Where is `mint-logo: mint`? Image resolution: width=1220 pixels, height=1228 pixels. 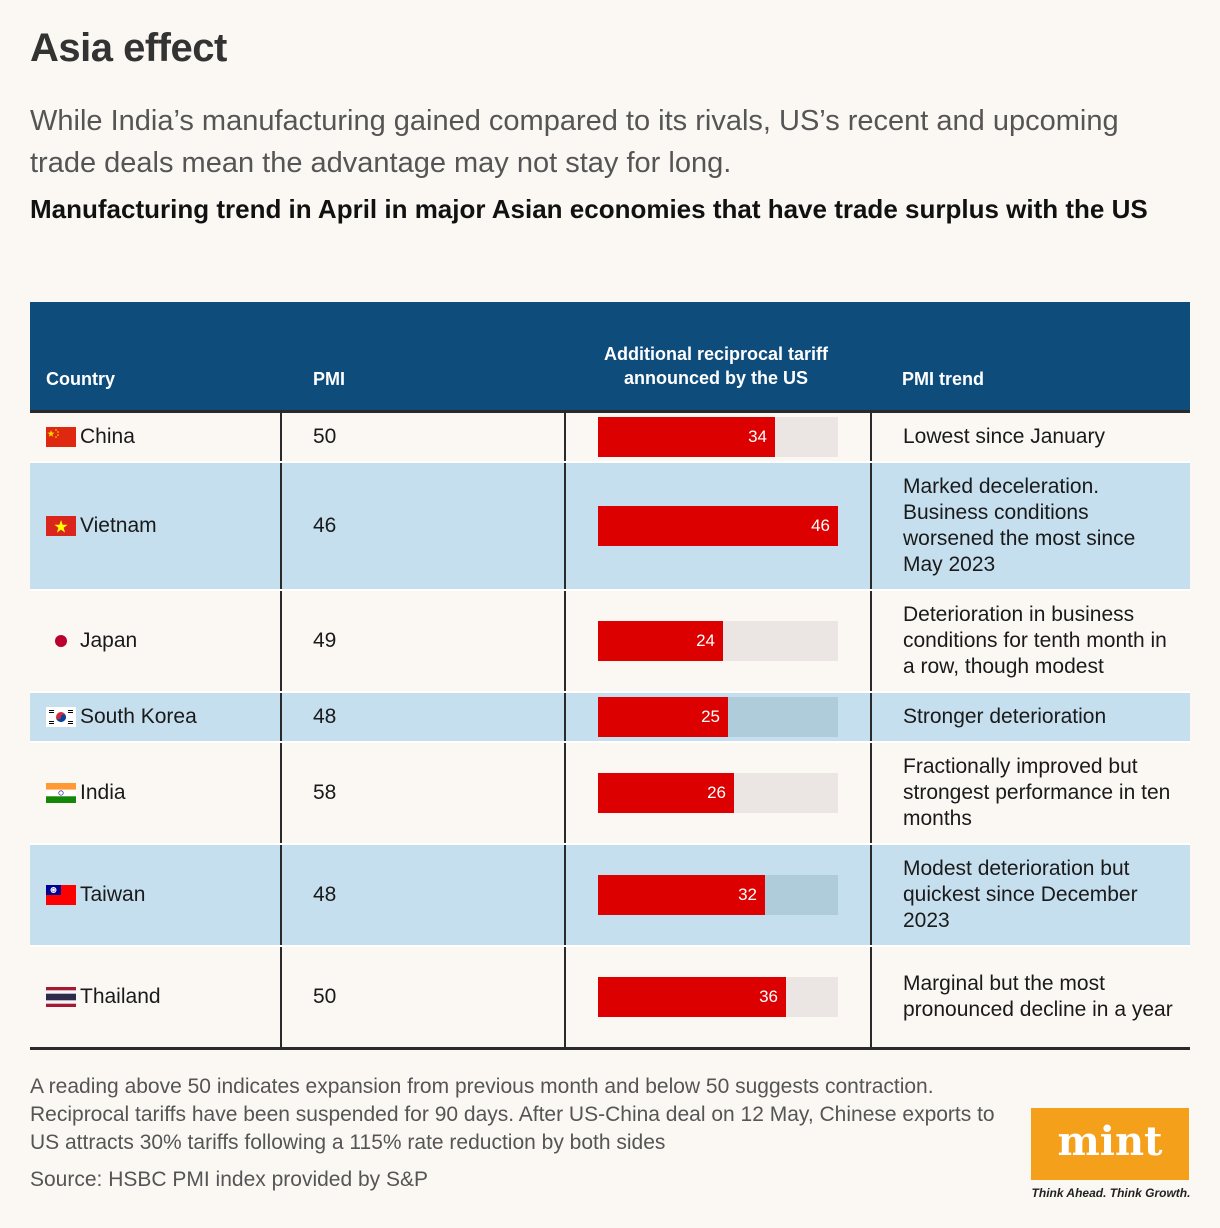 mint-logo: mint is located at coordinates (1110, 1144).